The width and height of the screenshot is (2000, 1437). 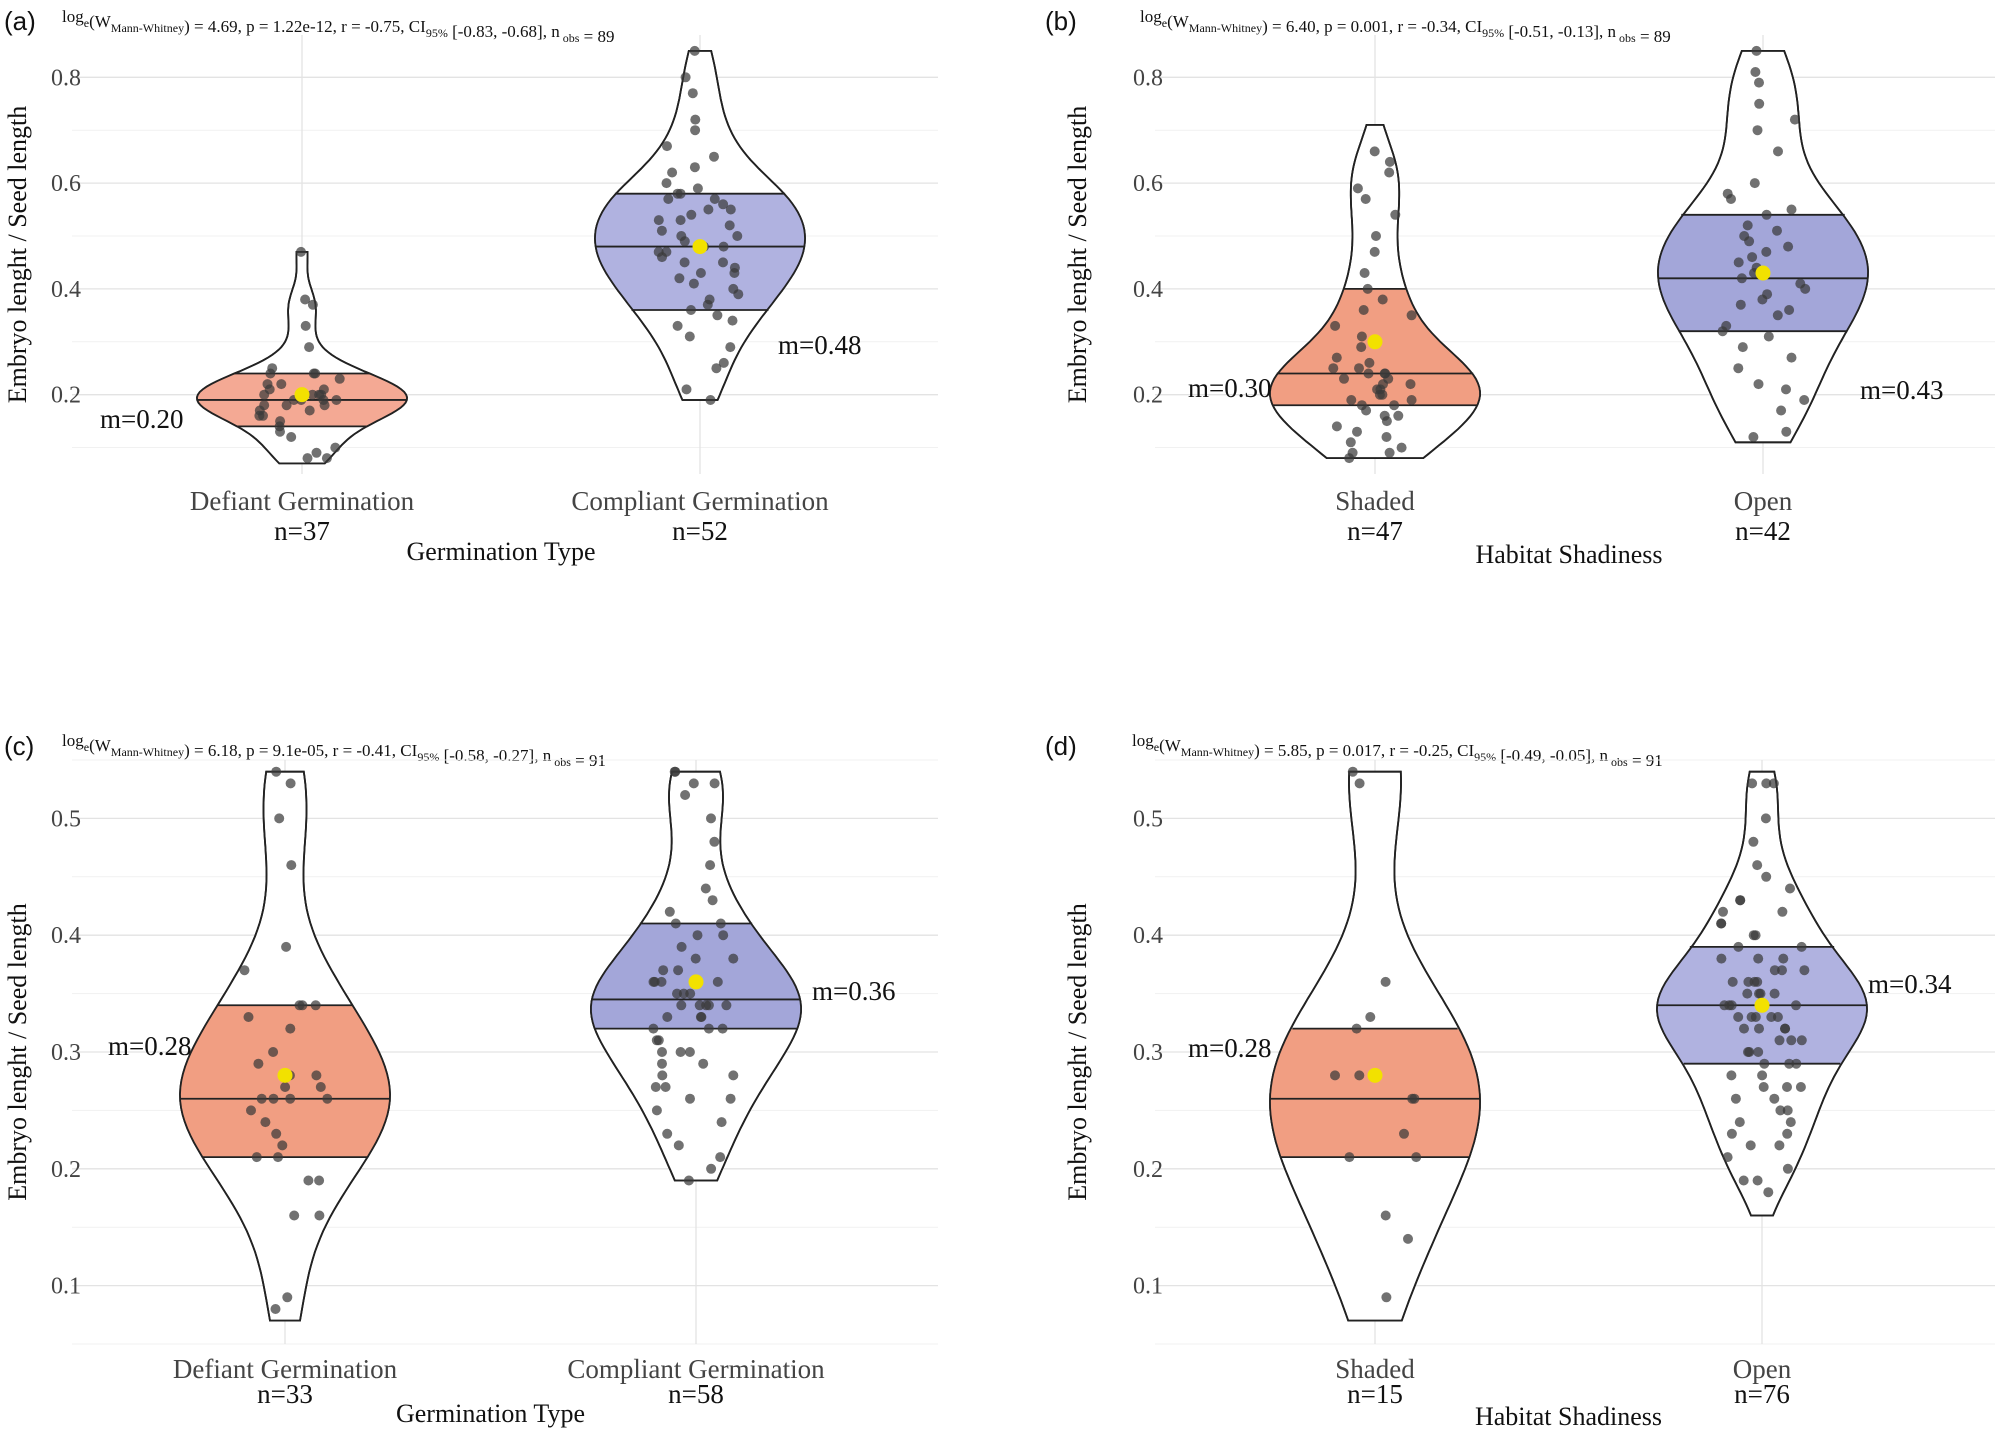 What do you see at coordinates (1375, 531) in the screenshot?
I see `sample-size-label: n=47` at bounding box center [1375, 531].